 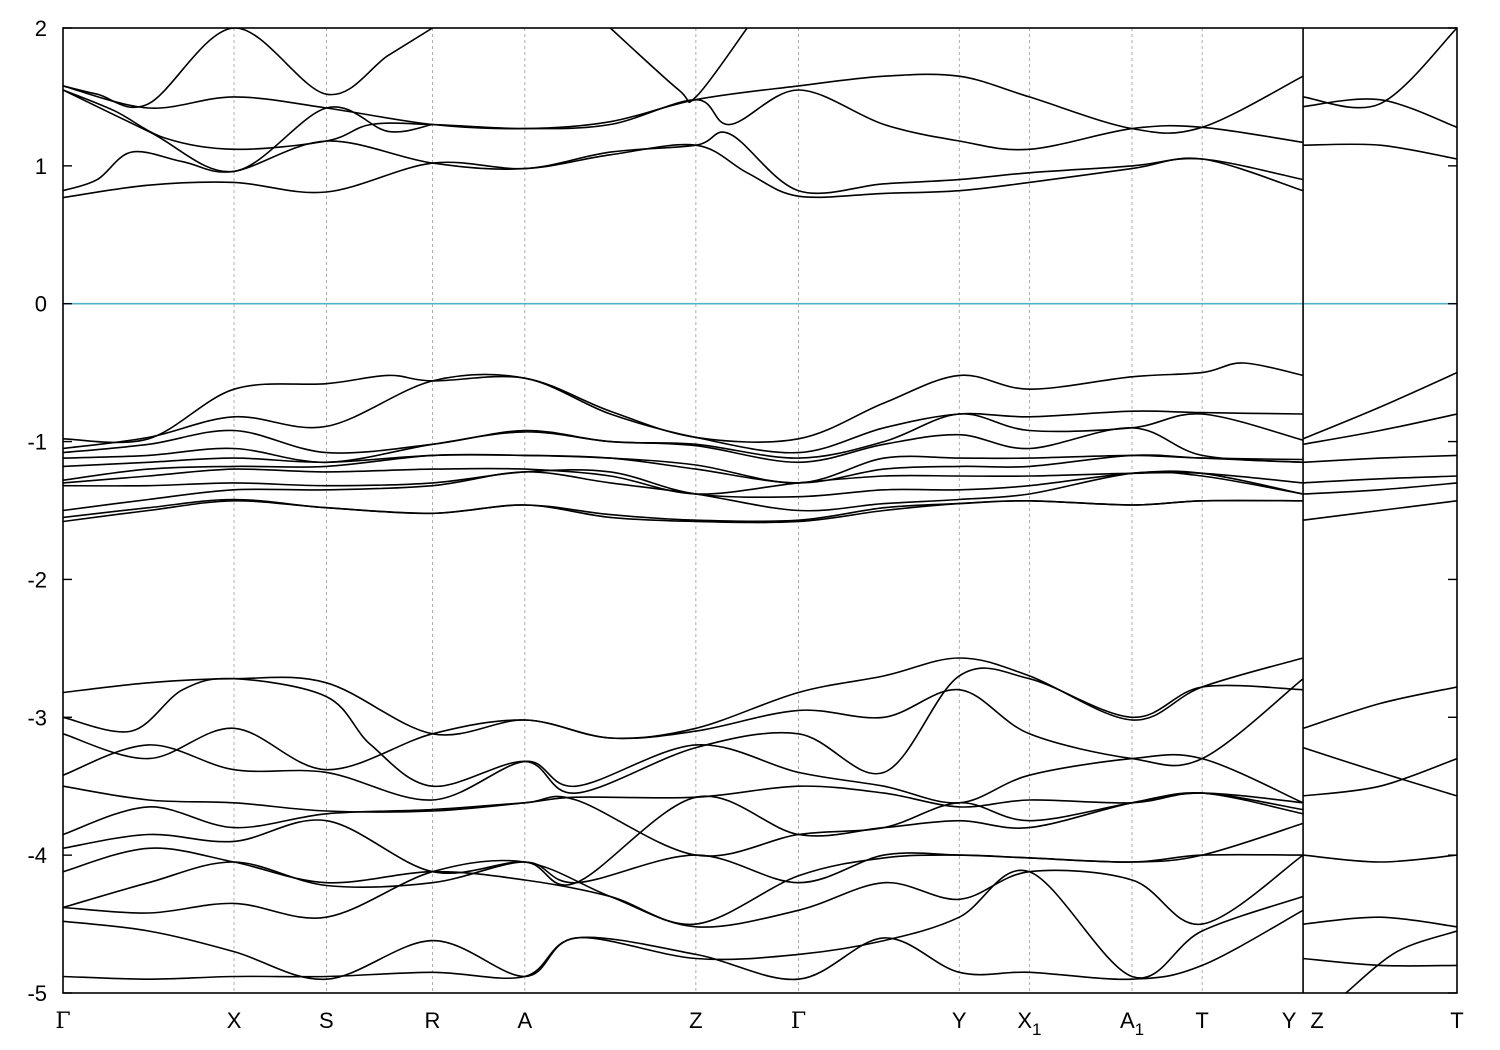 What do you see at coordinates (37, 579) in the screenshot?
I see `y-tick-label: -2` at bounding box center [37, 579].